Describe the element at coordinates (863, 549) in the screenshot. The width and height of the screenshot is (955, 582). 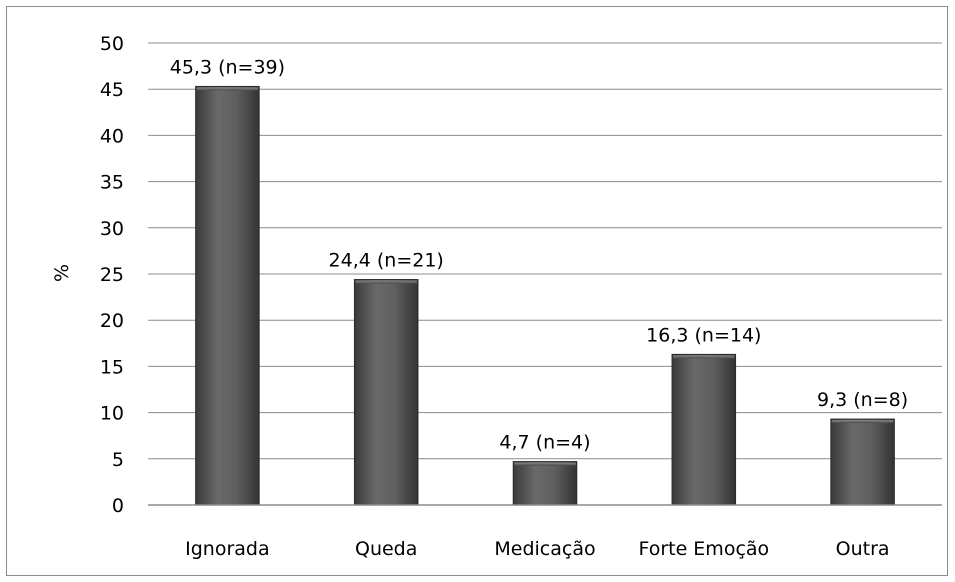
I see `x-category-label: Outra` at that location.